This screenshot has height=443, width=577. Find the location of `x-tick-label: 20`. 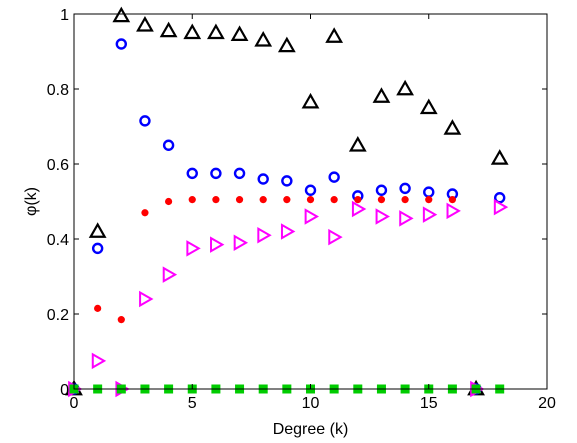

x-tick-label: 20 is located at coordinates (547, 403).